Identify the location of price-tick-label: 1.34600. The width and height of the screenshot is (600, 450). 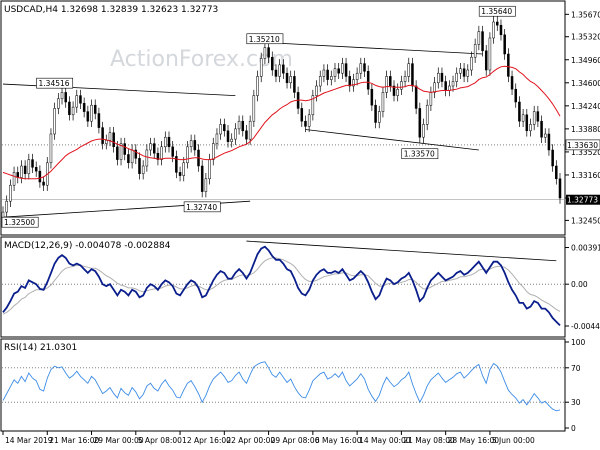
(585, 83).